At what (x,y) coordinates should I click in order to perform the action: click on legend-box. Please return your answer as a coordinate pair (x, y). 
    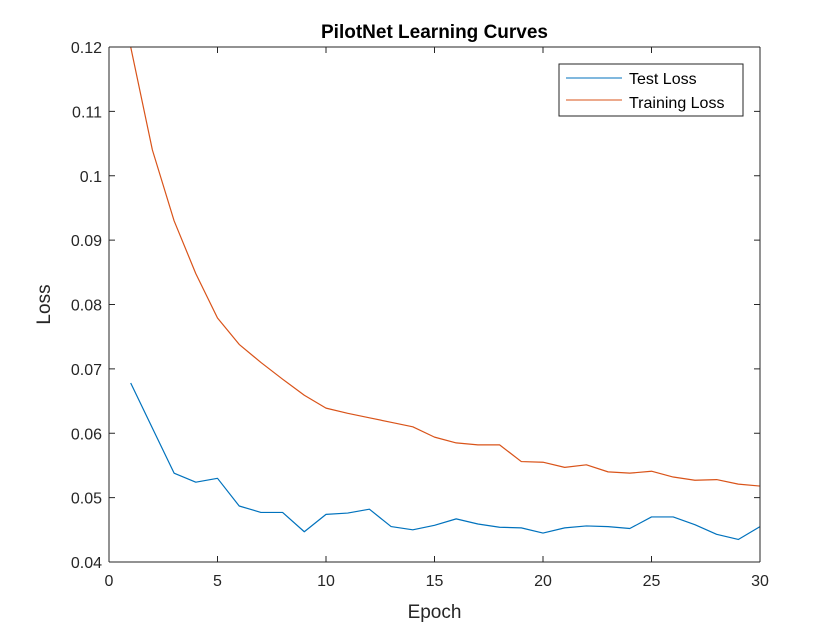
    Looking at the image, I should click on (651, 90).